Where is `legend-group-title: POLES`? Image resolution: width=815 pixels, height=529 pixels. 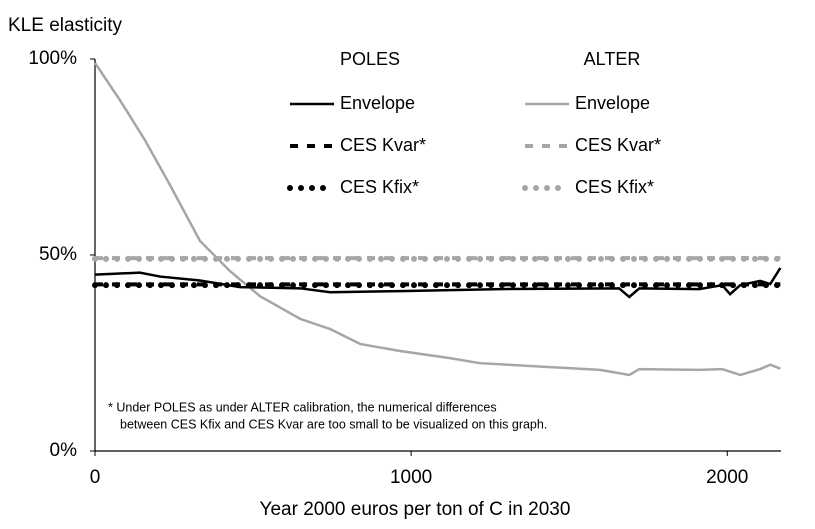 legend-group-title: POLES is located at coordinates (370, 59).